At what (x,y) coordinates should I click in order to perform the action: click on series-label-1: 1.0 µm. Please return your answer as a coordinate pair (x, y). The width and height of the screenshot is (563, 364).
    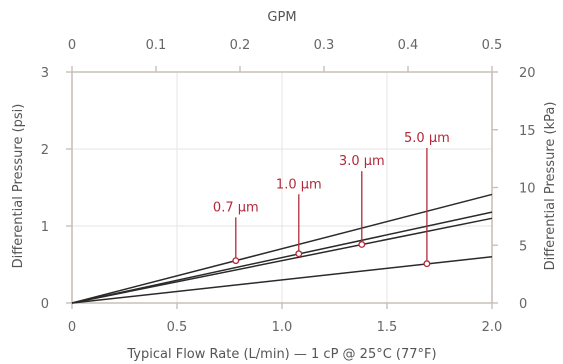
    Looking at the image, I should click on (299, 184).